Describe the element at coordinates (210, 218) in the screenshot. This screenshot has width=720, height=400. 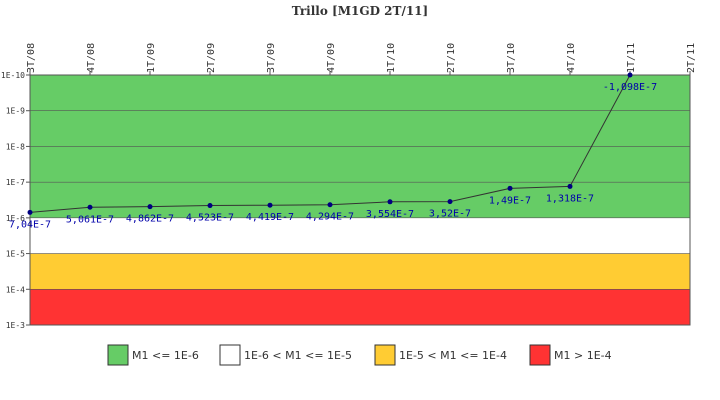
I see `value-label: 4,523E-7` at that location.